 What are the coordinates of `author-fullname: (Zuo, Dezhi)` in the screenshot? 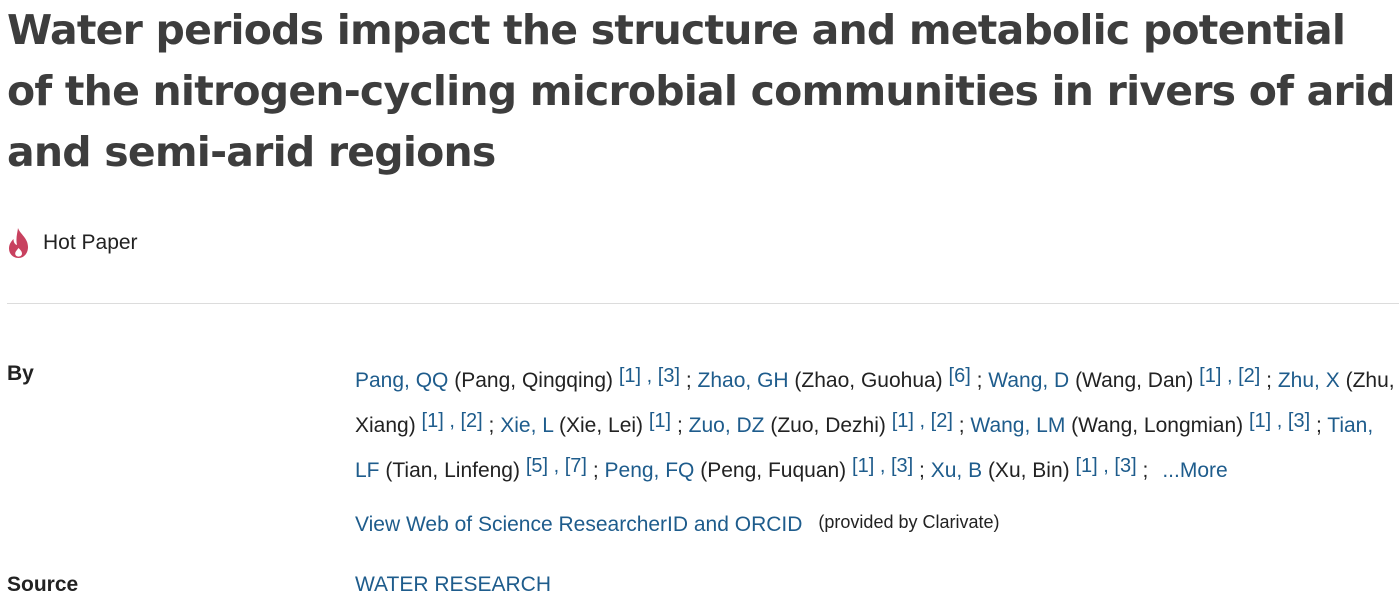 It's located at (828, 425).